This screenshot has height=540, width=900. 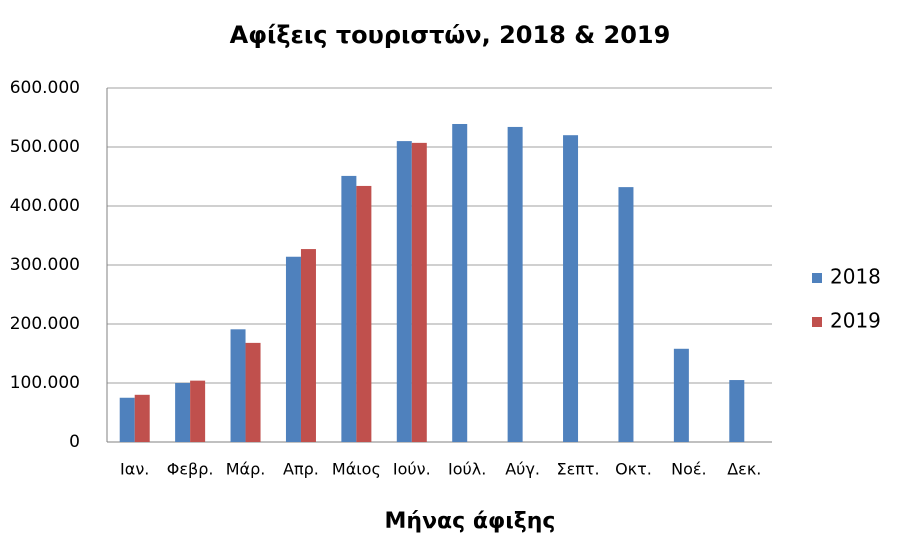 What do you see at coordinates (412, 469) in the screenshot?
I see `x-tick-label: Ιούν.` at bounding box center [412, 469].